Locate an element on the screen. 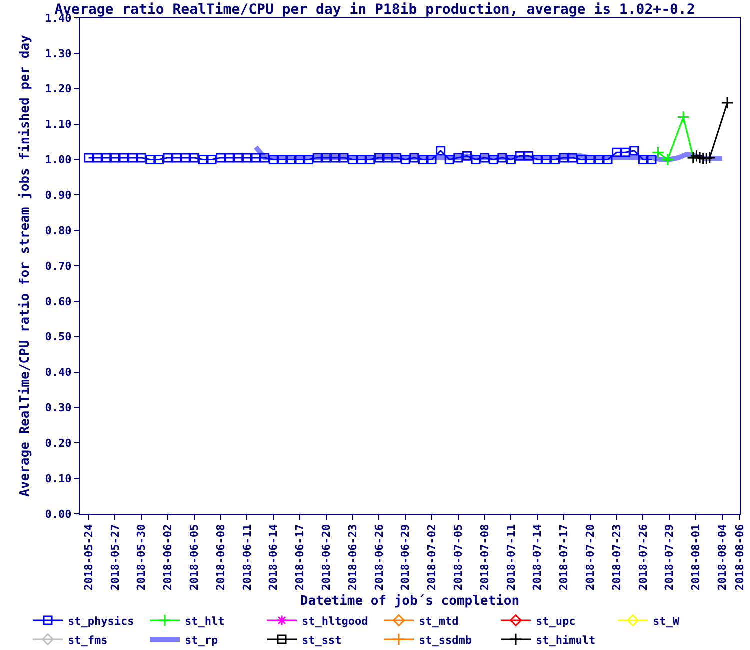 This screenshot has height=650, width=750. x-axis-title: Datetime of job´s completion is located at coordinates (410, 602).